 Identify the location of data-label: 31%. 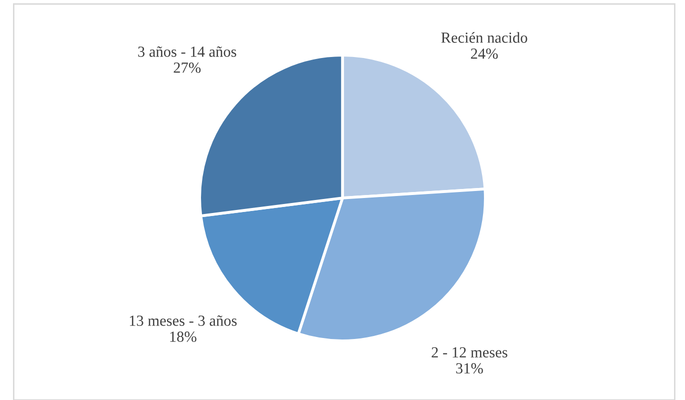
(469, 368).